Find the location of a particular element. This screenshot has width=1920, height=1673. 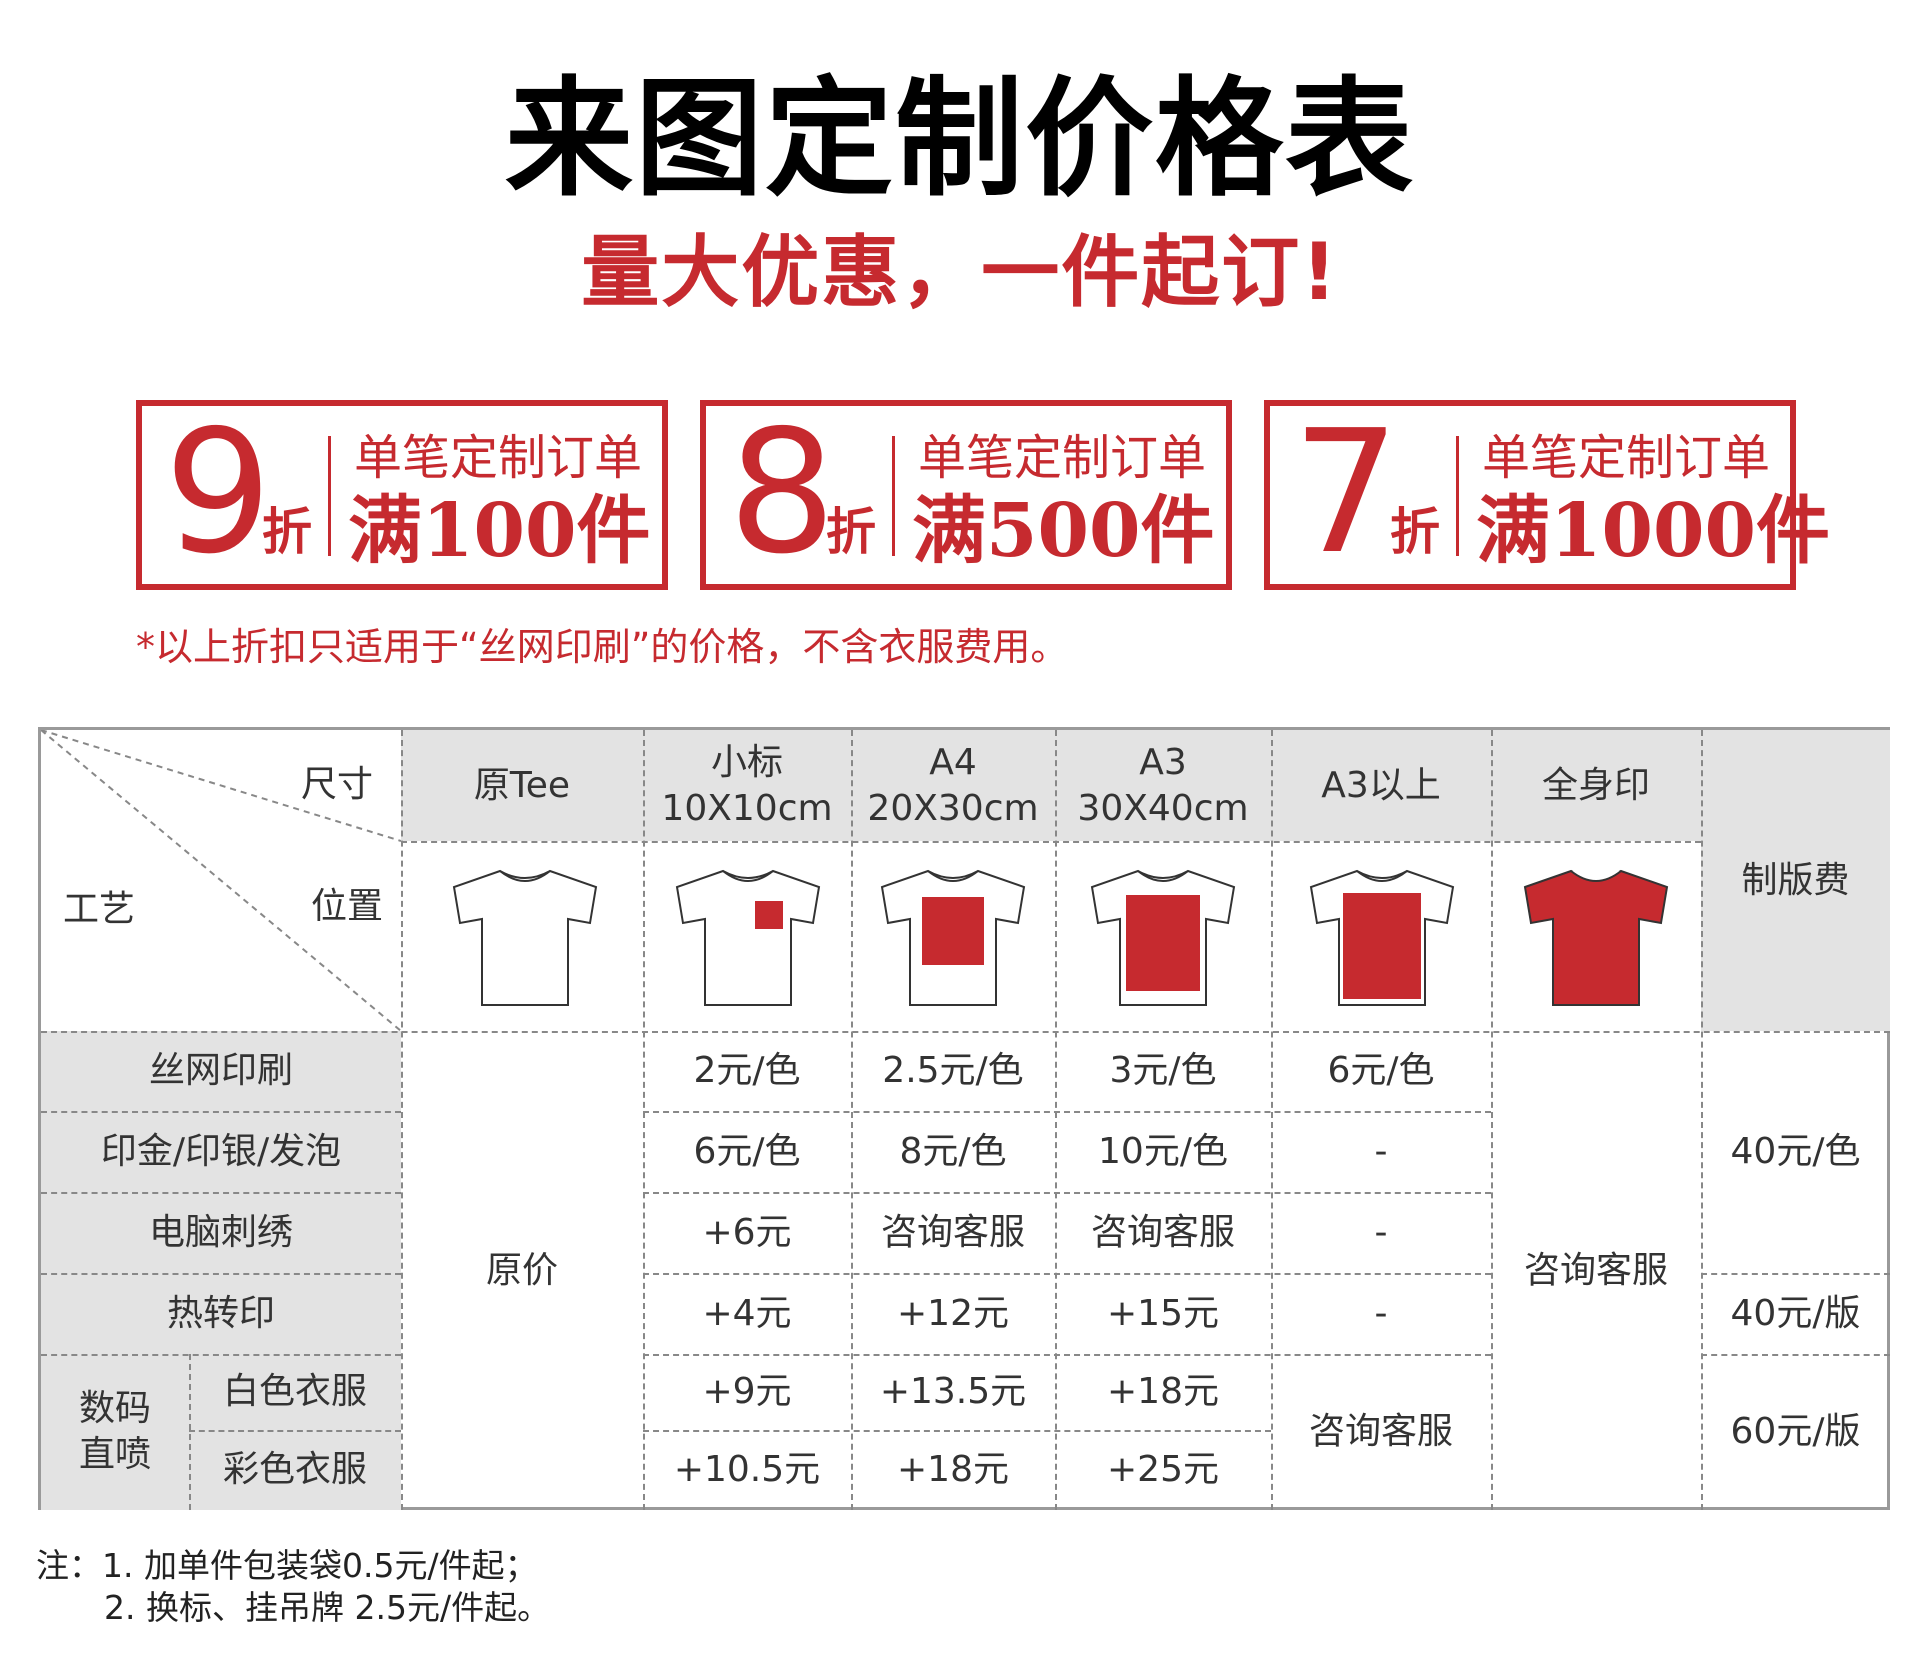

discount-box-8: 8 折 单笔定制订单 满500件 is located at coordinates (966, 493).